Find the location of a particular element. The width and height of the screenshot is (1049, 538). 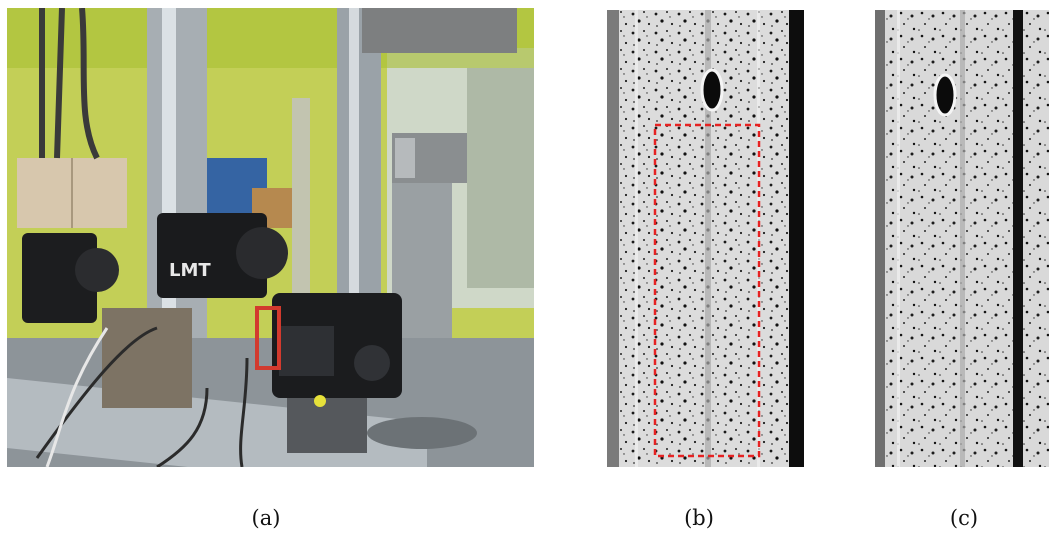

photo-c-illustration is located at coordinates (962, 238).